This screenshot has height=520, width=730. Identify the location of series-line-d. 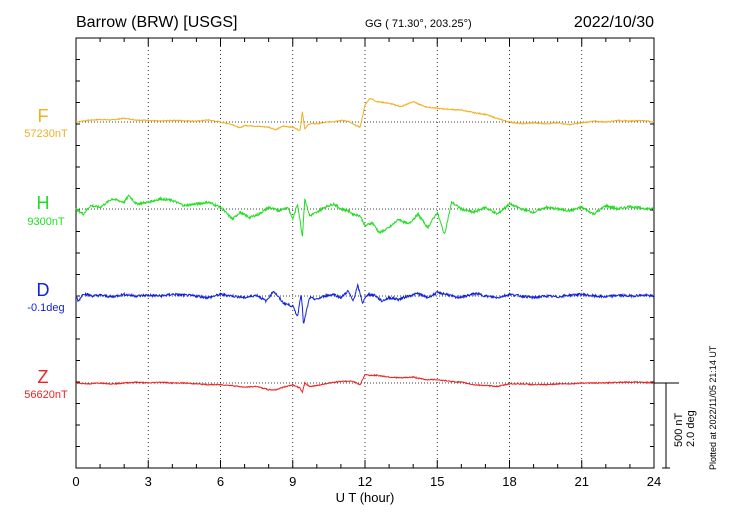
(365, 303).